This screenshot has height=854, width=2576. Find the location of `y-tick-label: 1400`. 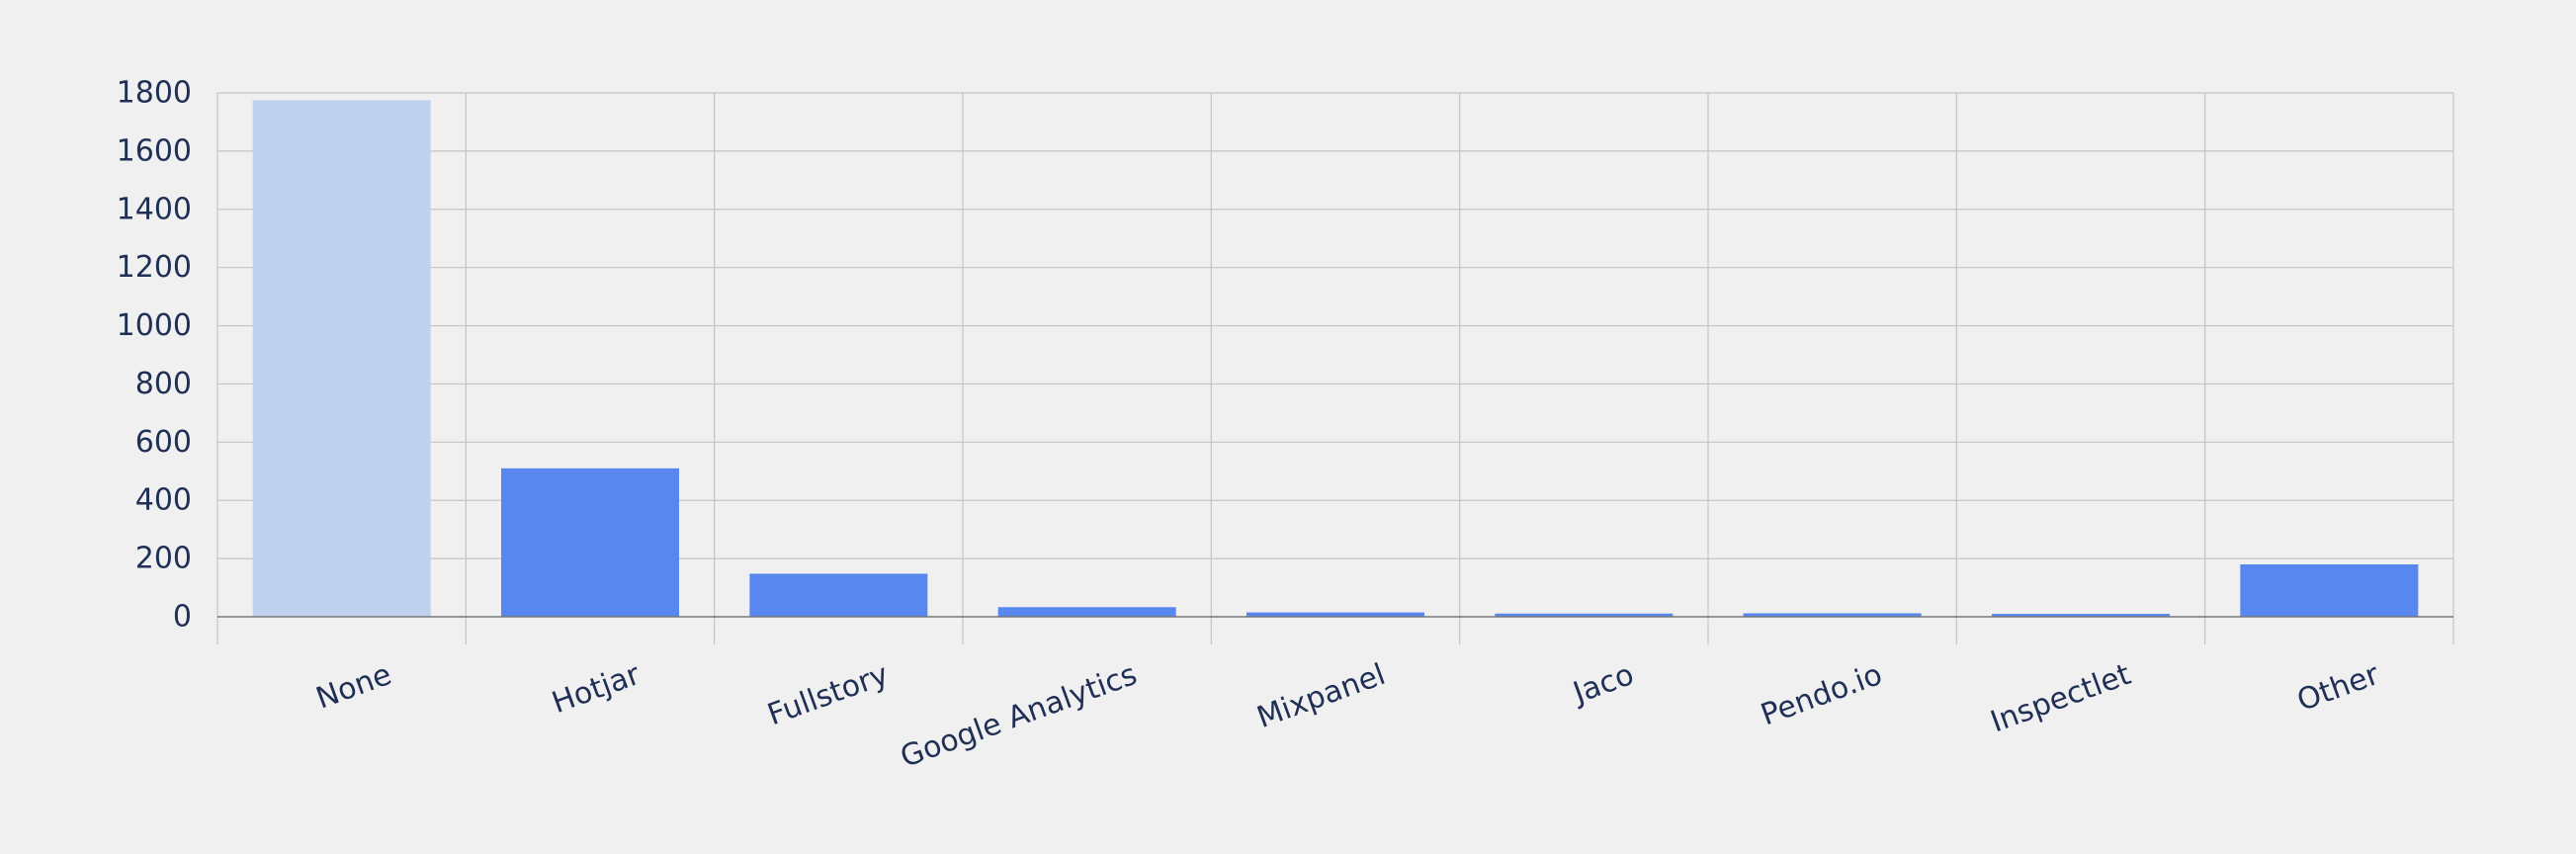

y-tick-label: 1400 is located at coordinates (154, 209).